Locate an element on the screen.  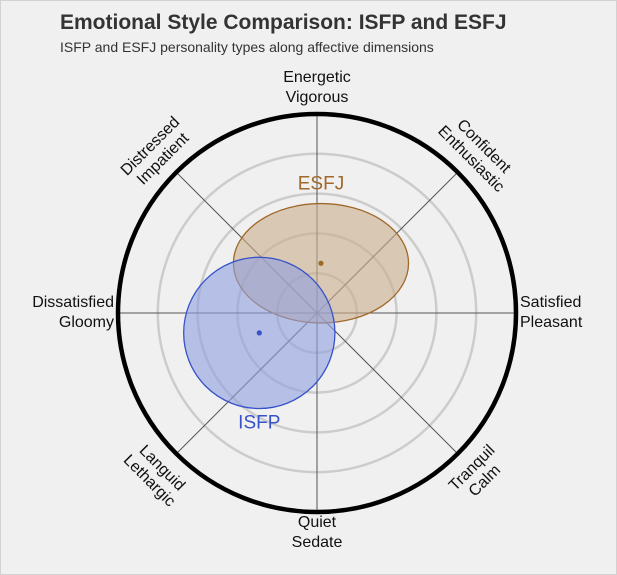
axis-label-satisfied: Satisfied Pleasant is located at coordinates (551, 312).